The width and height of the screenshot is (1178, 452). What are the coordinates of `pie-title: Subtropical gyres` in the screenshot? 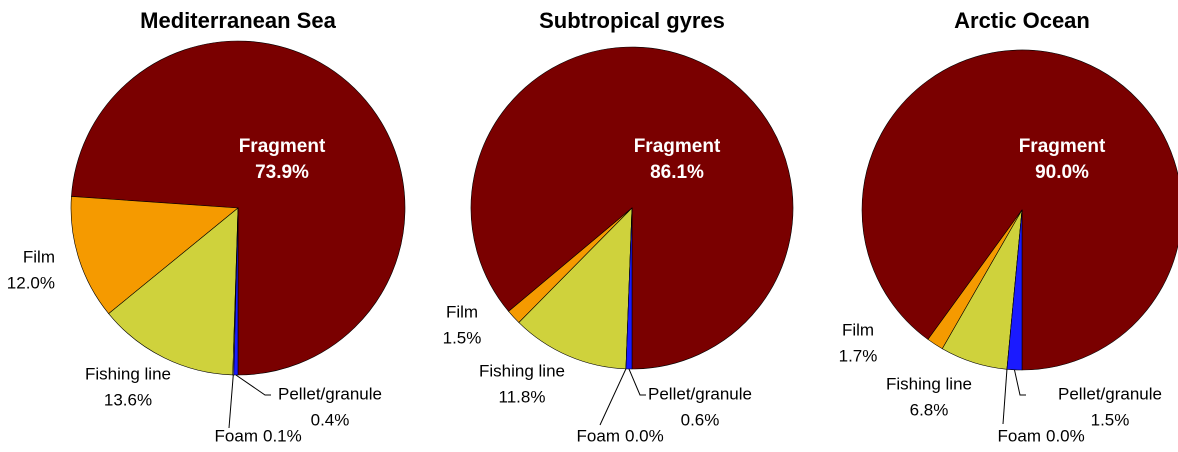 It's located at (632, 20).